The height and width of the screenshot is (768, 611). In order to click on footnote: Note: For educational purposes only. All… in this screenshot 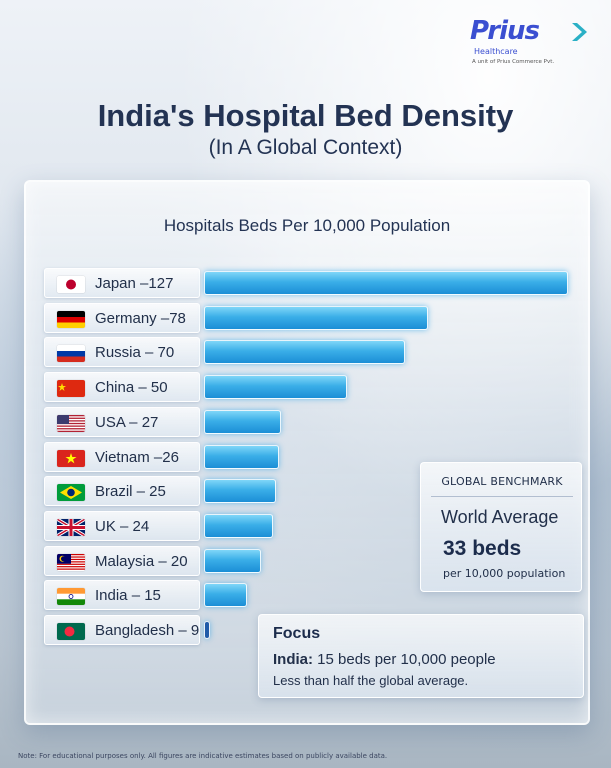, I will do `click(203, 756)`.